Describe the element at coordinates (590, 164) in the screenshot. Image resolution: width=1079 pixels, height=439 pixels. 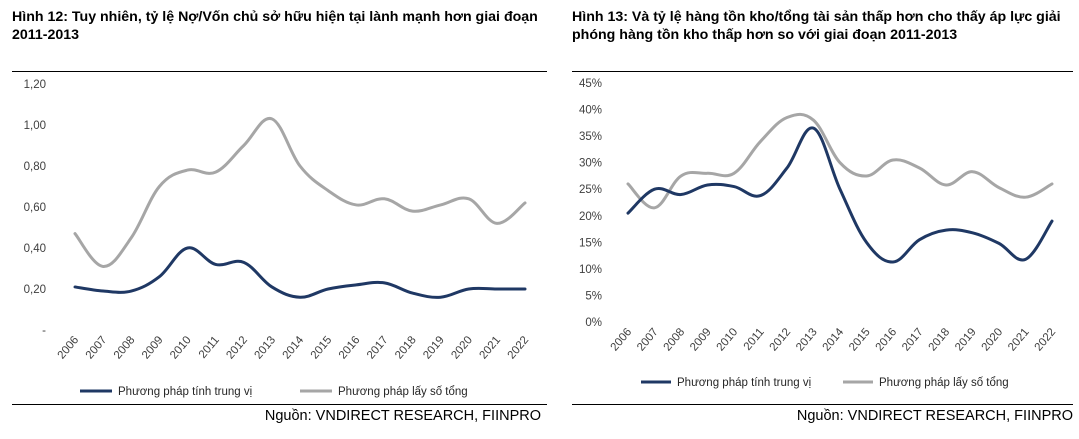
I see `y-tick-label: 30%` at that location.